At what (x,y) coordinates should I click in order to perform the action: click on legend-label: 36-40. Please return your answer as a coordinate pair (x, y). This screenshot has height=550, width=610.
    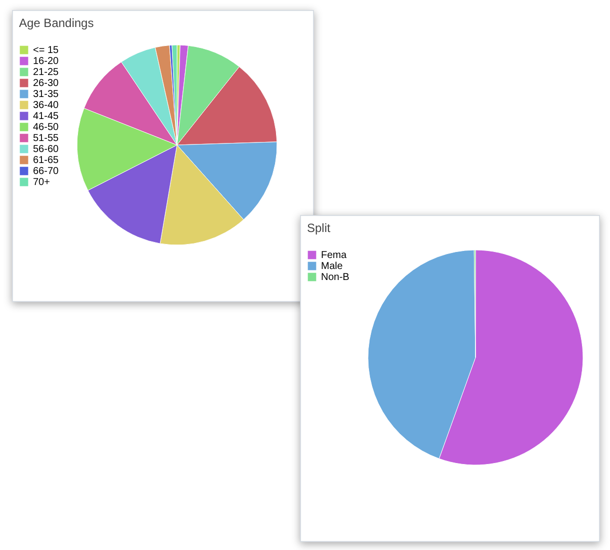
    Looking at the image, I should click on (46, 105).